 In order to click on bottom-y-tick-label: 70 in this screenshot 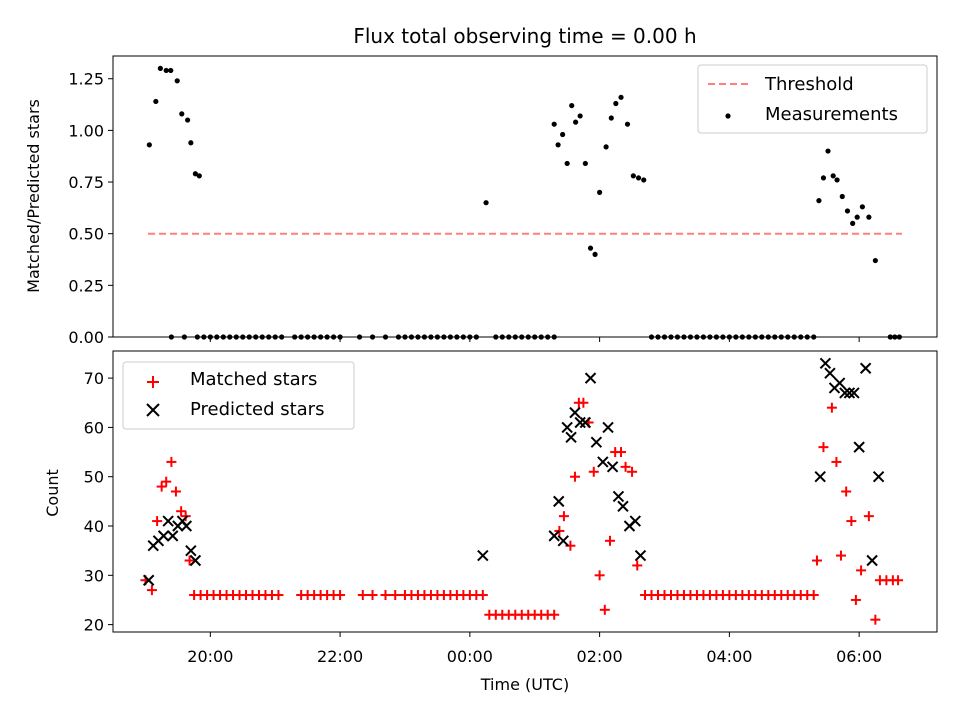, I will do `click(94, 378)`.